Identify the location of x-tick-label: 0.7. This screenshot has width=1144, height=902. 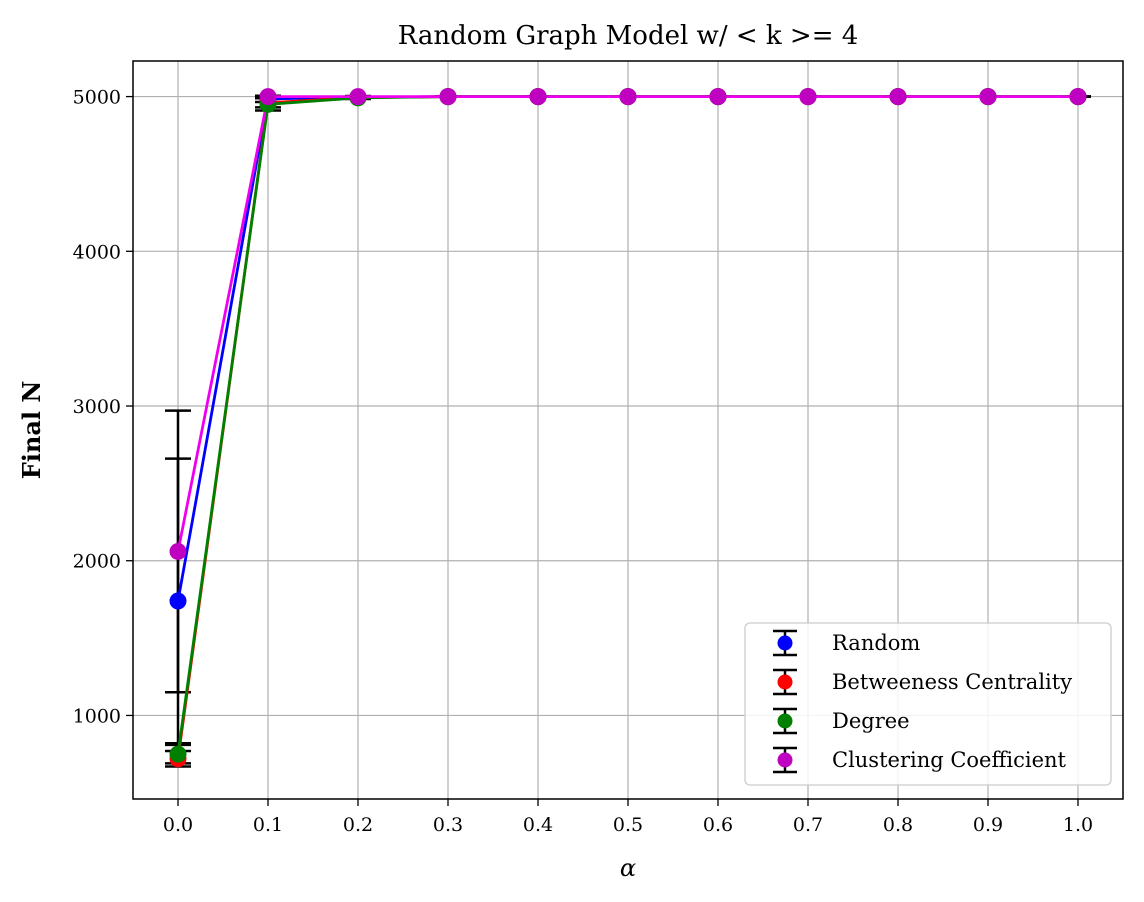
(808, 825).